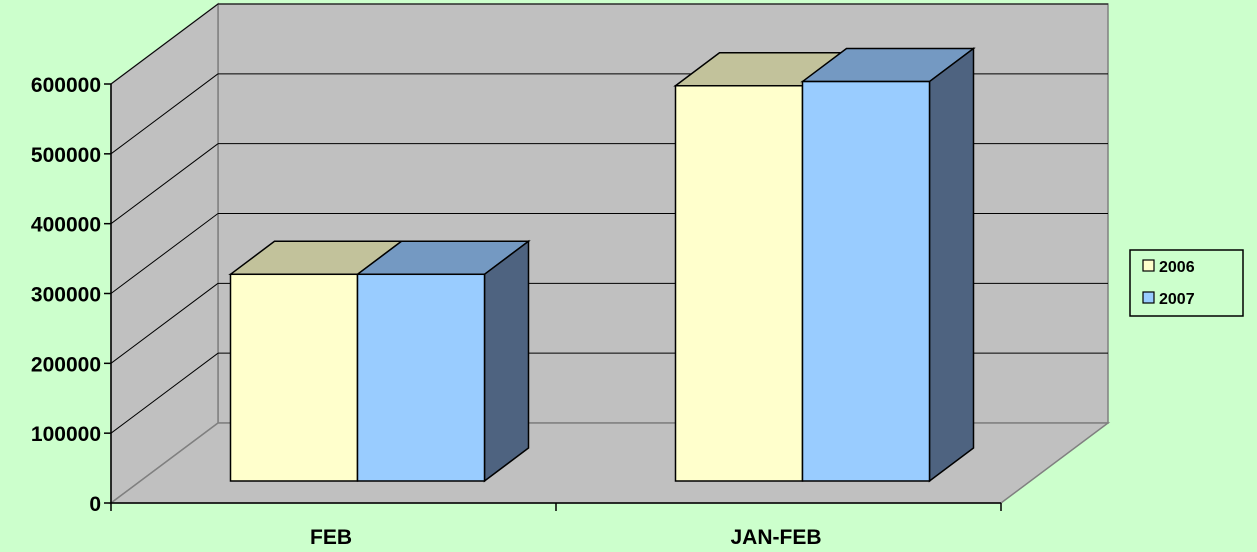 The width and height of the screenshot is (1257, 552). Describe the element at coordinates (331, 537) in the screenshot. I see `x-tick-label: FEB` at that location.